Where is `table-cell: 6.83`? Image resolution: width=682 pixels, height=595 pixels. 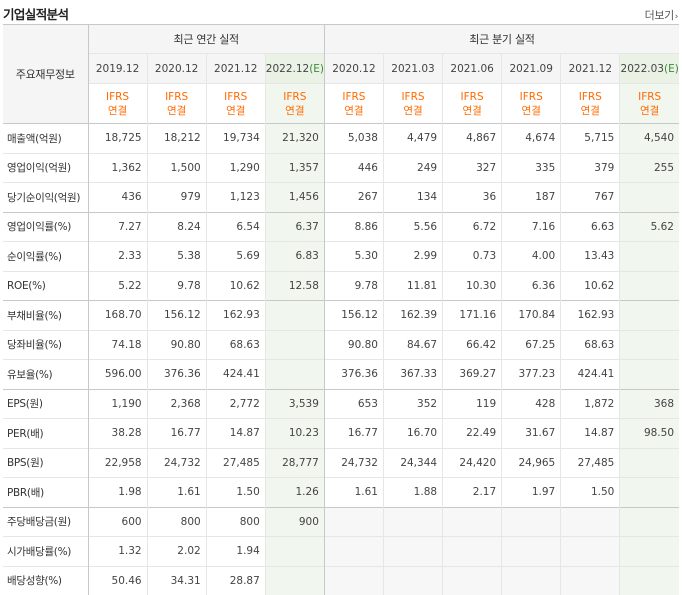 table-cell: 6.83 is located at coordinates (294, 257).